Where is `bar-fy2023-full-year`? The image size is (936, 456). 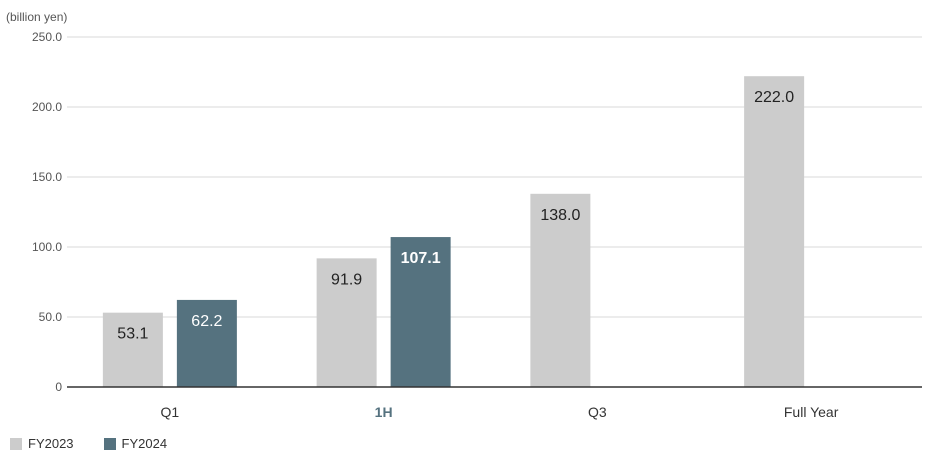 bar-fy2023-full-year is located at coordinates (774, 231).